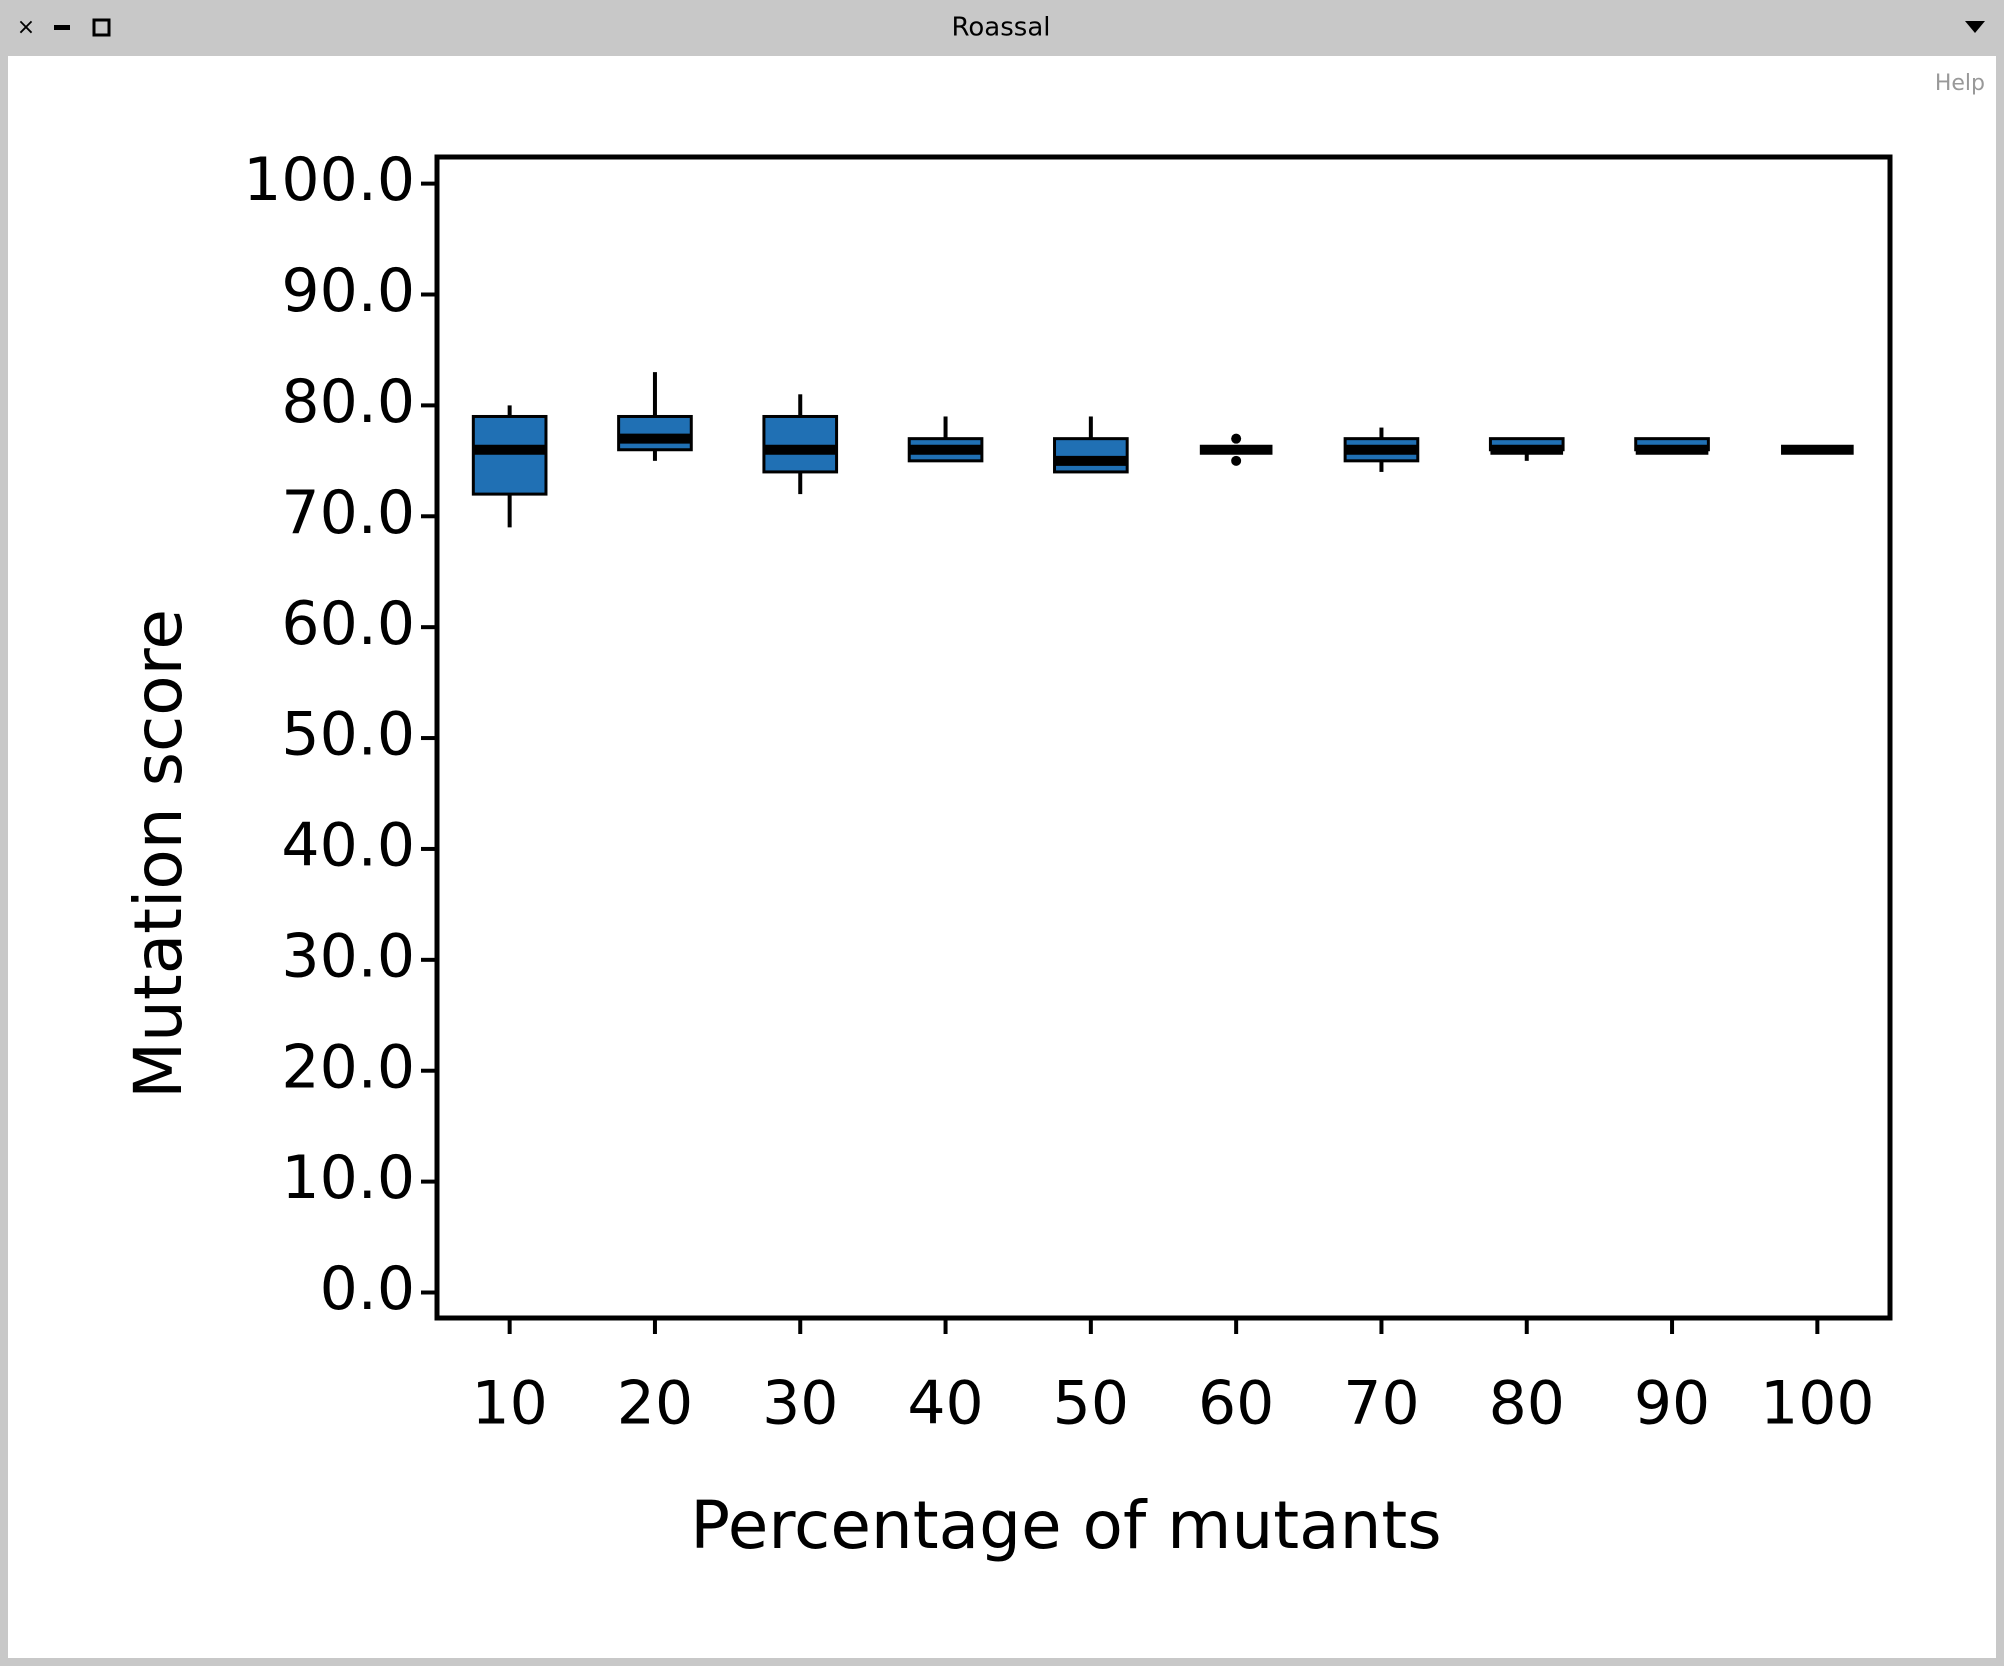 The width and height of the screenshot is (2004, 1666). What do you see at coordinates (348, 291) in the screenshot?
I see `y-tick-label: 90.0` at bounding box center [348, 291].